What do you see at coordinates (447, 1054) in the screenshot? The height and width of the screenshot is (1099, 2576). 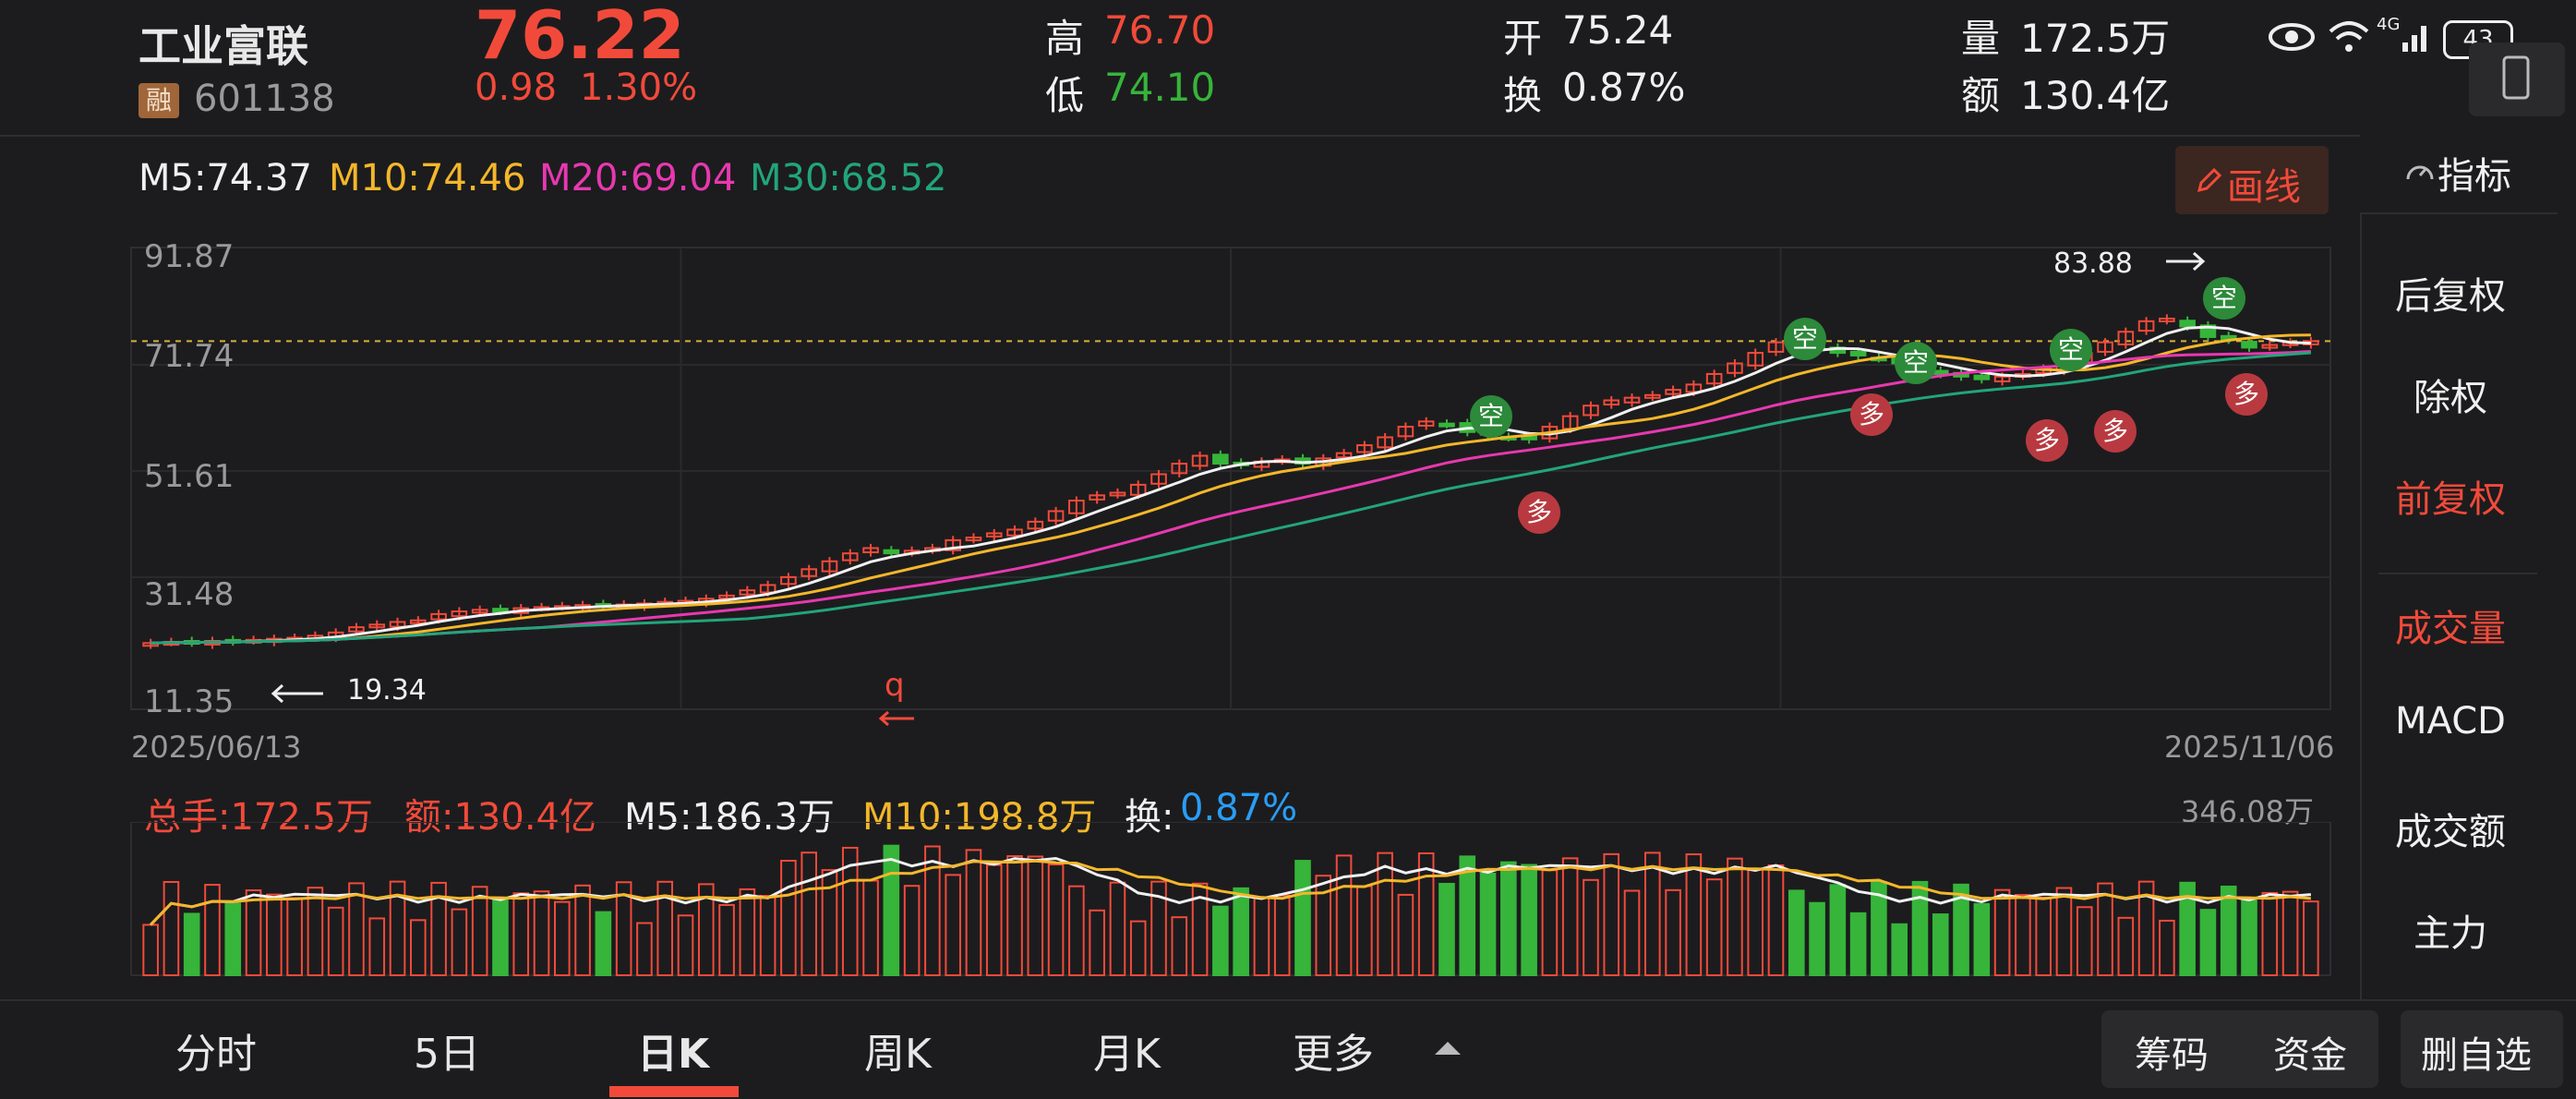 I see `tab-5day: 5日` at bounding box center [447, 1054].